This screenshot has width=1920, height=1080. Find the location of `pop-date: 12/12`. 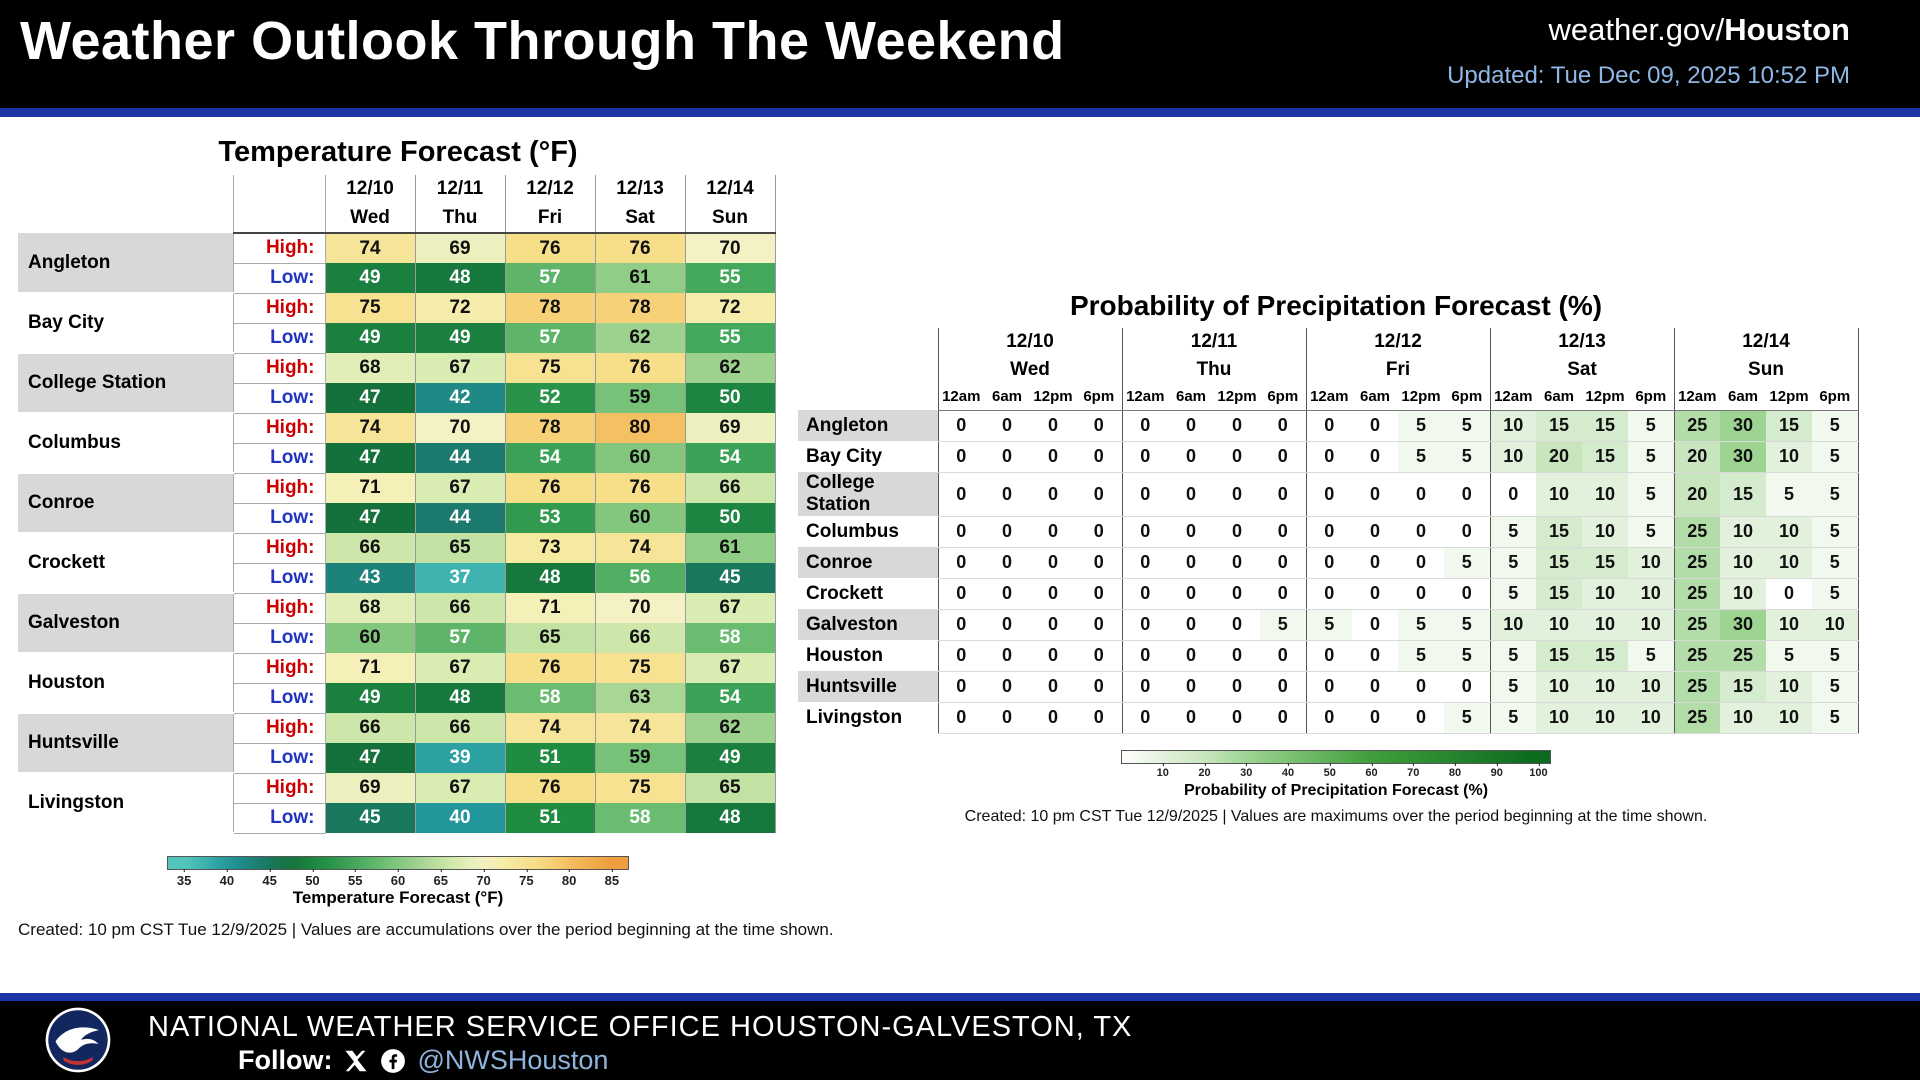

pop-date: 12/12 is located at coordinates (1397, 342).